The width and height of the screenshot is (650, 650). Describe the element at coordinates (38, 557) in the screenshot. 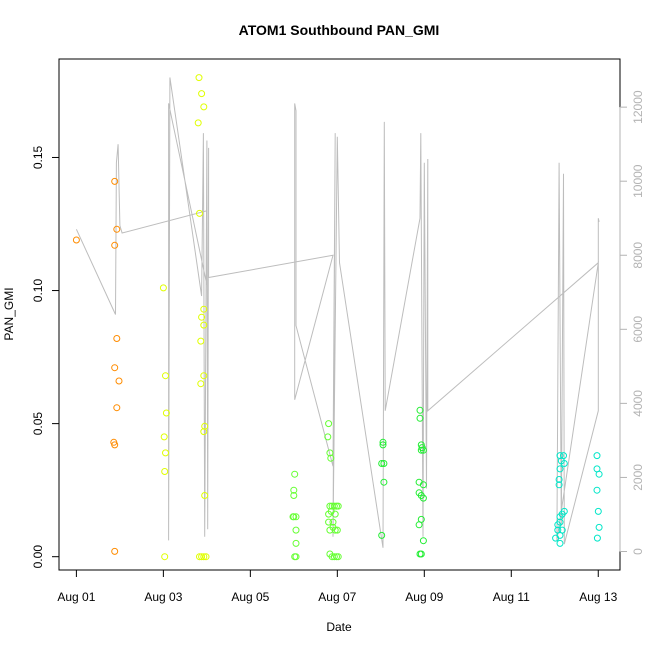

I see `y-tick-label: 0.00` at that location.